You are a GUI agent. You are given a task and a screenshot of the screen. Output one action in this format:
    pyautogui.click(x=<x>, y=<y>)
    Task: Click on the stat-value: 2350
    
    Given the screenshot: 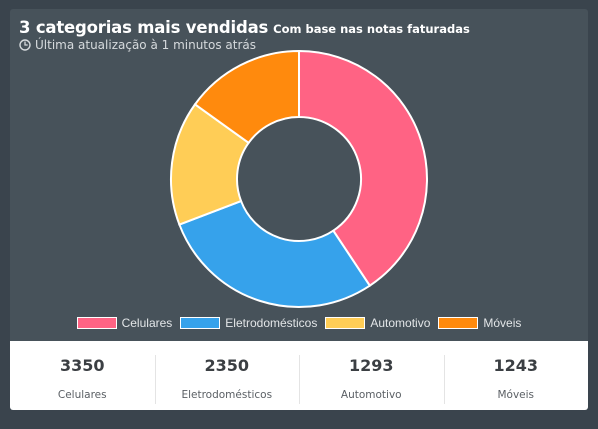 What is the action you would take?
    pyautogui.click(x=227, y=365)
    